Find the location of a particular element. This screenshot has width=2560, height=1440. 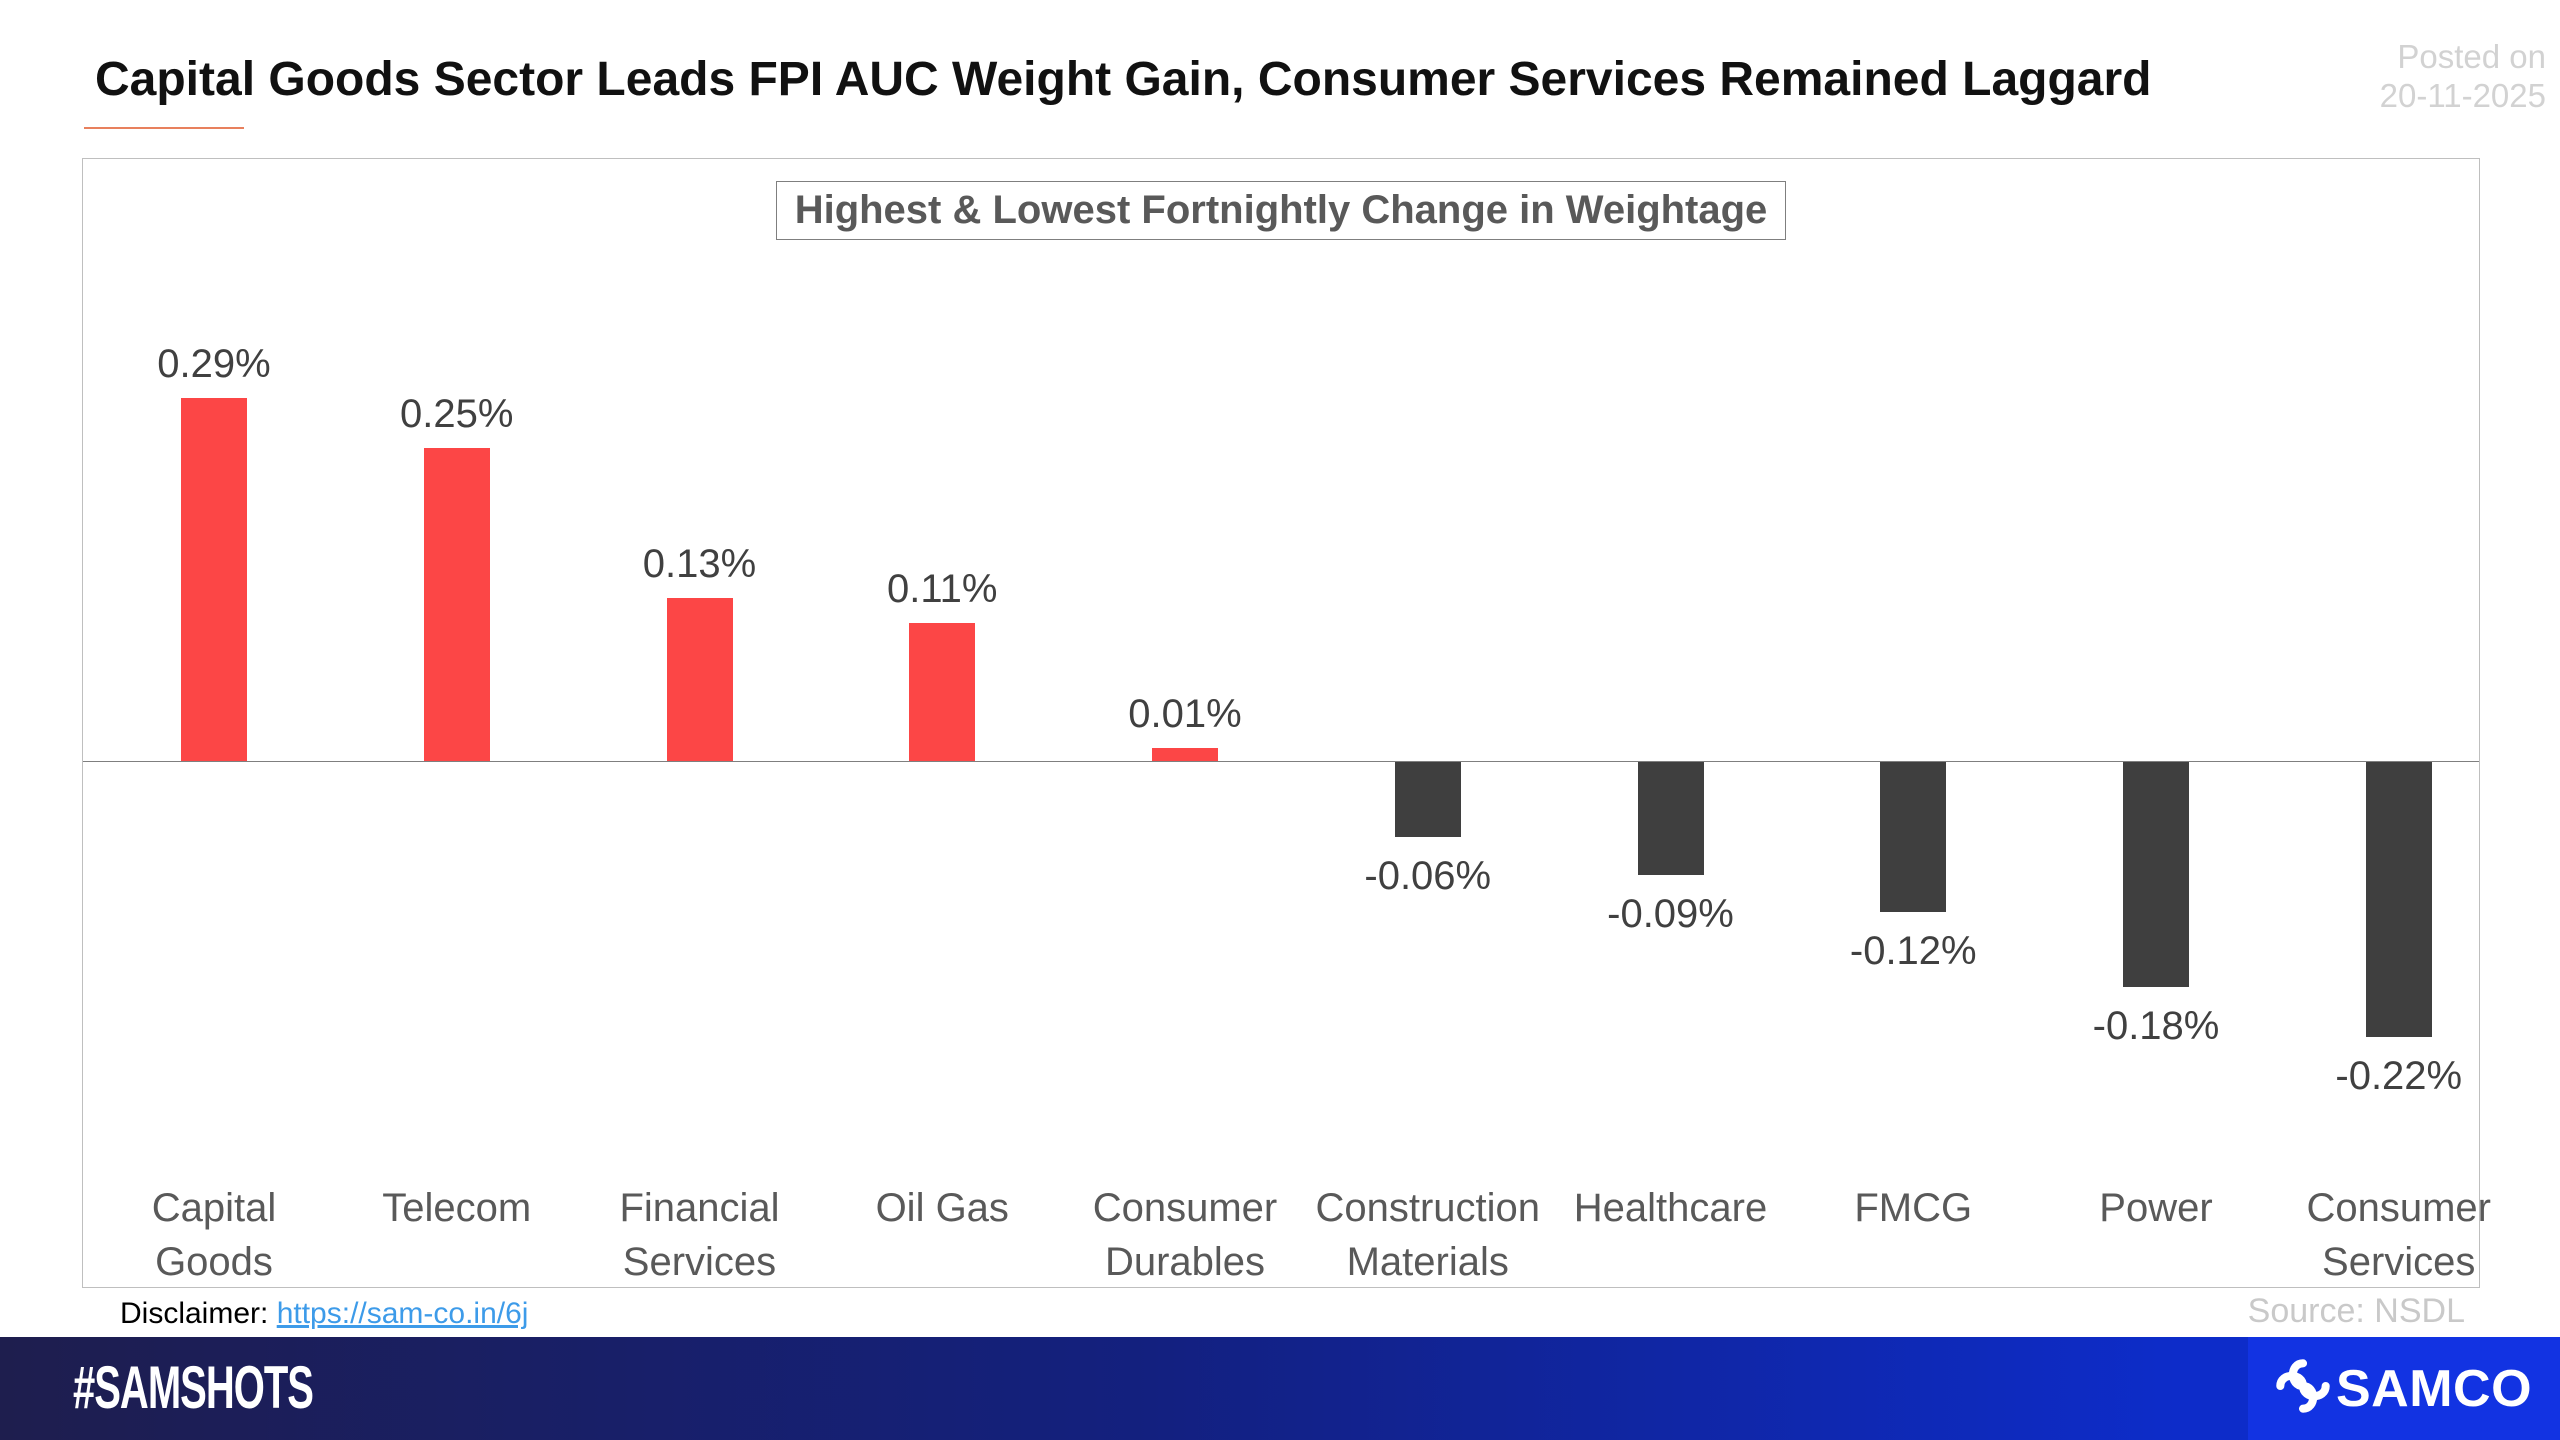

posted-on-note: Posted on 20-11-2025 is located at coordinates (2463, 79).